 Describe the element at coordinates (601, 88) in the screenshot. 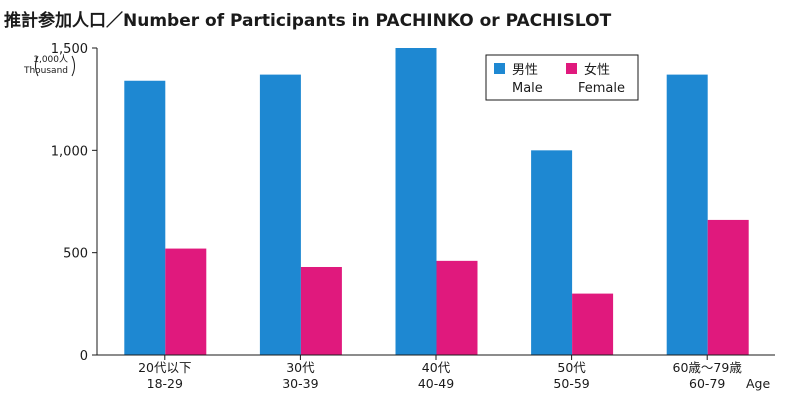

I see `legend-label-female-en: Female` at that location.